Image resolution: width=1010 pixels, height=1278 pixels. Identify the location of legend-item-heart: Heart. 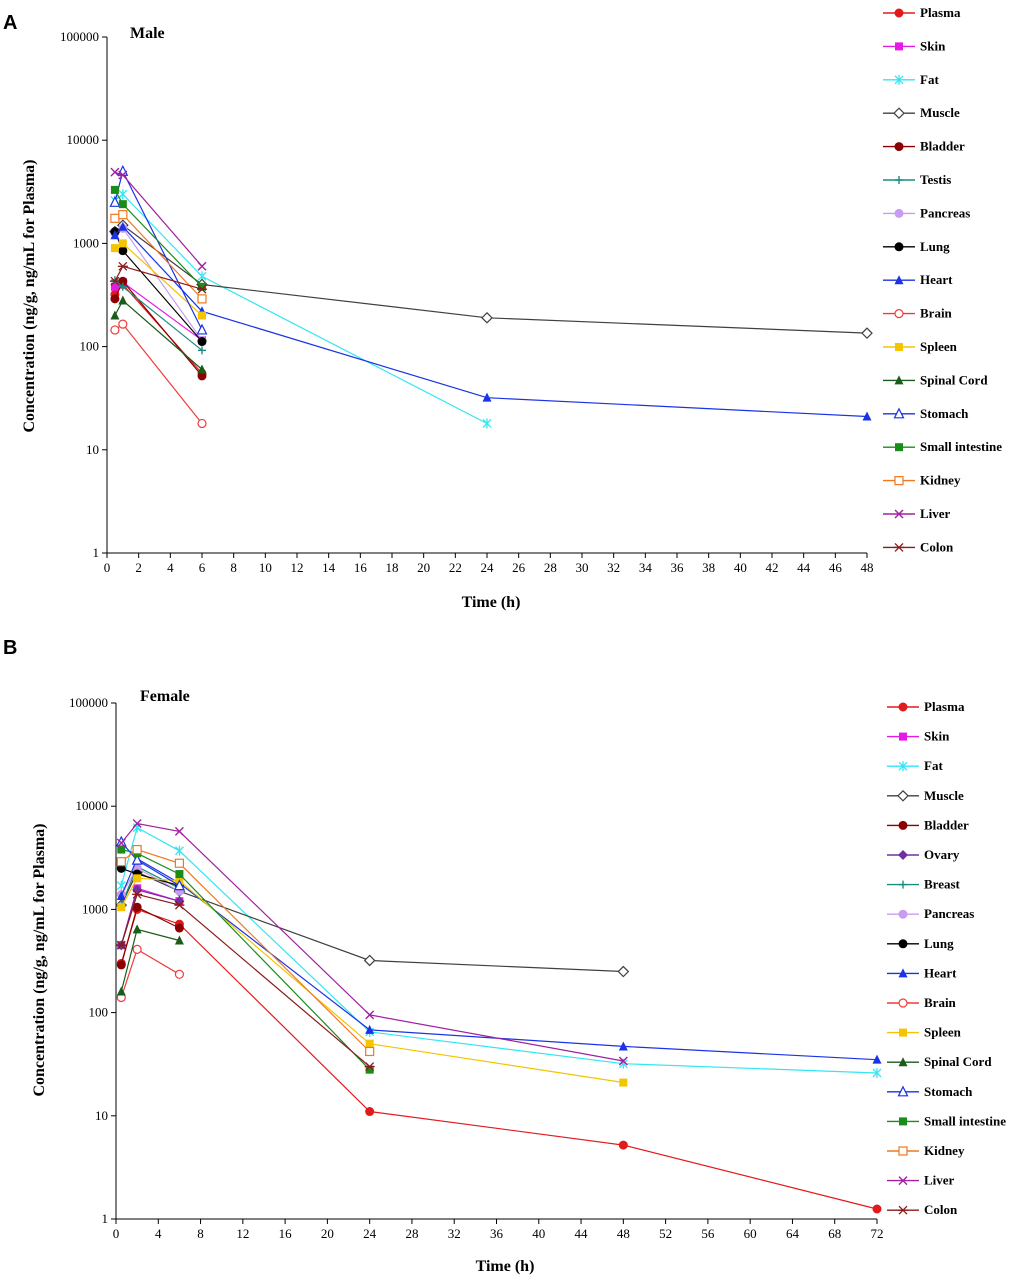
(922, 972).